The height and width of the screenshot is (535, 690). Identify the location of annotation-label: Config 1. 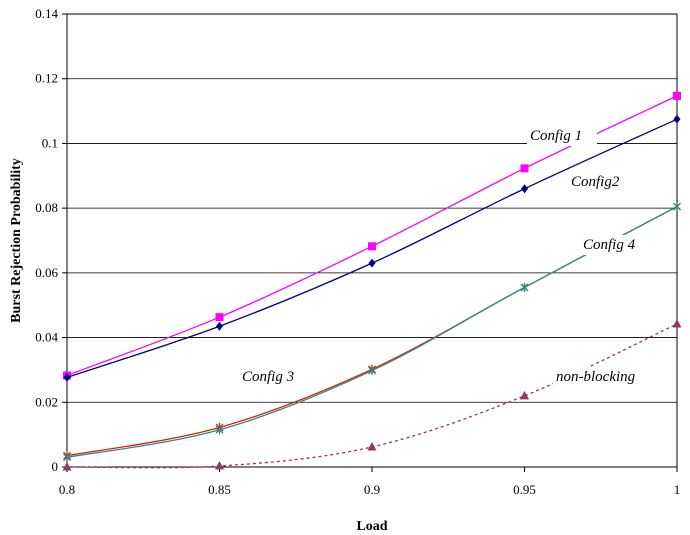
(556, 136).